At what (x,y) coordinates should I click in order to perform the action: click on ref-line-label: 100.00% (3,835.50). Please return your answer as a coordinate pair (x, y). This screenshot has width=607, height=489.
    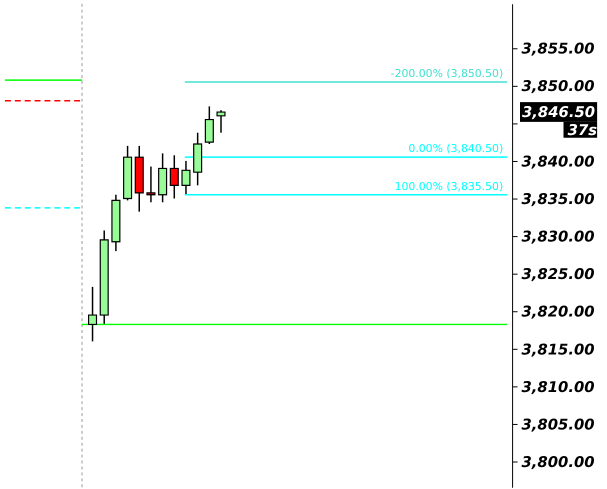
    Looking at the image, I should click on (449, 186).